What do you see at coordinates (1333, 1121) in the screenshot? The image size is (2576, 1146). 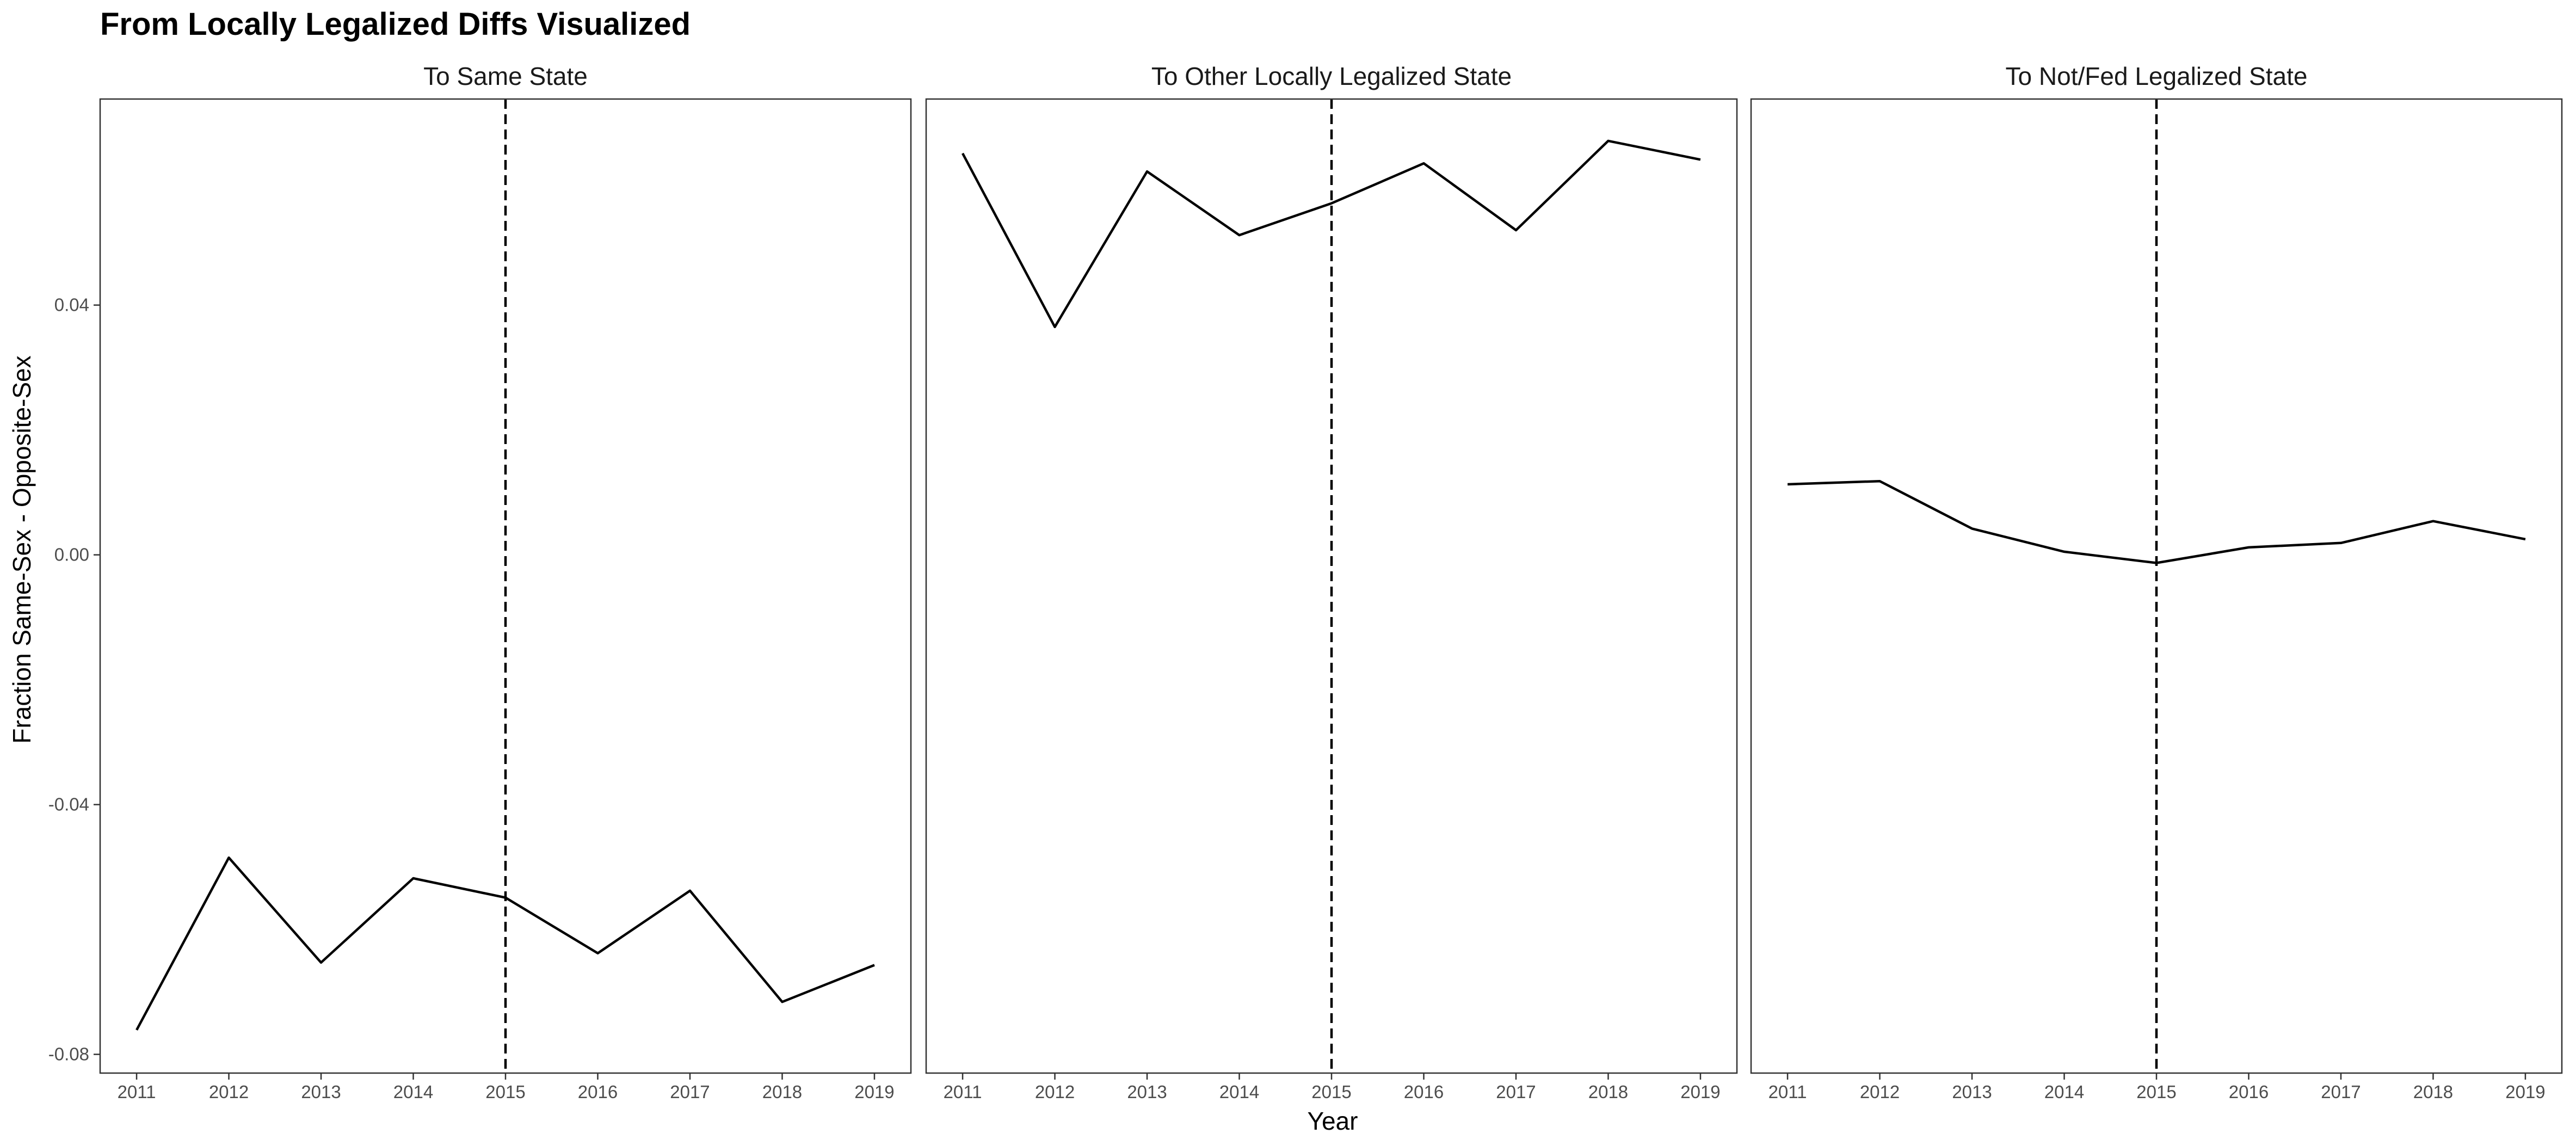 I see `x-axis-title: Year` at bounding box center [1333, 1121].